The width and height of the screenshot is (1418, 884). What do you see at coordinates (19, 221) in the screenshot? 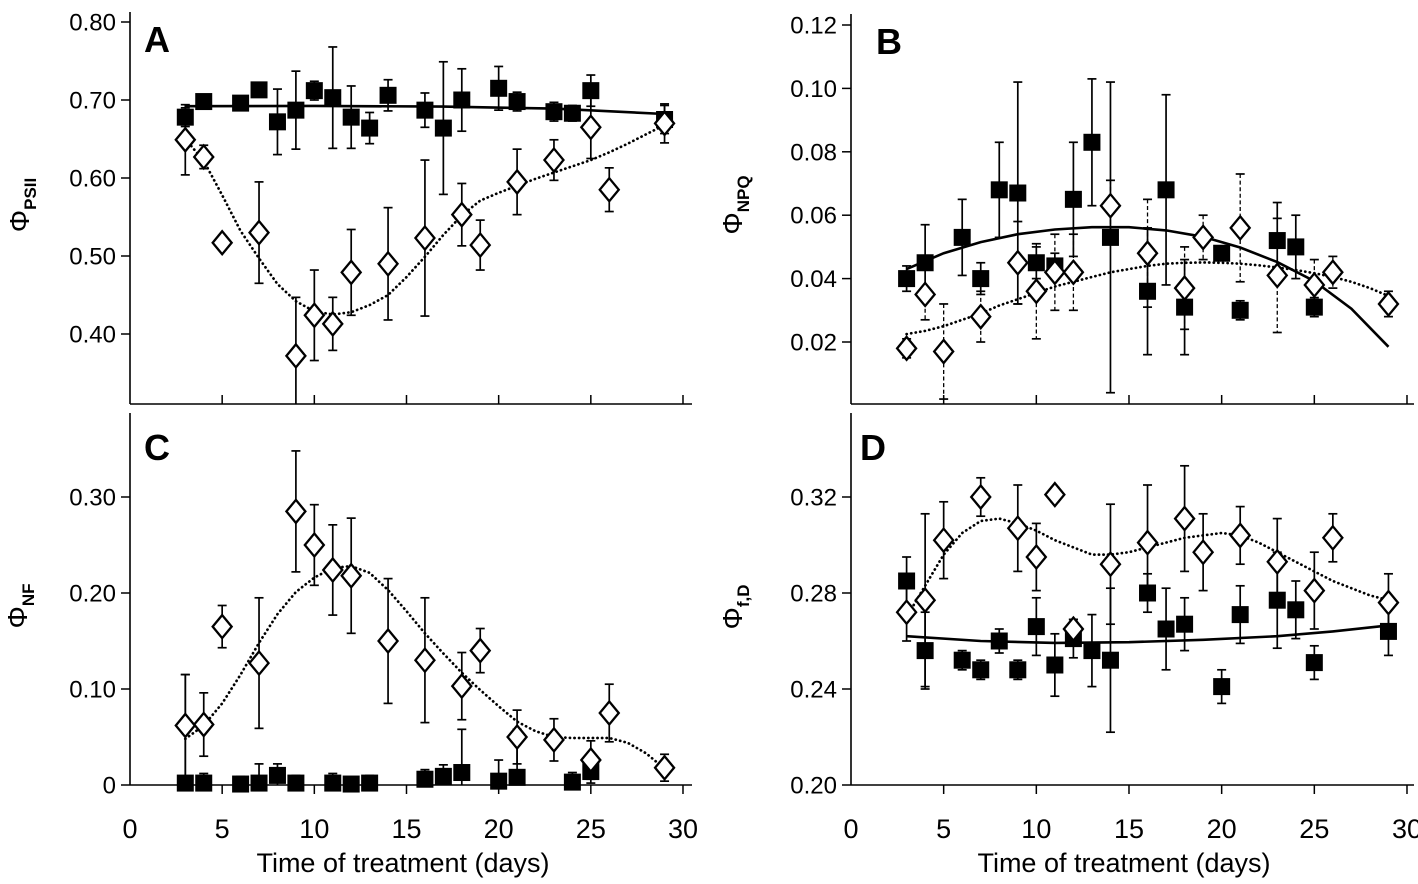
I see `phi-symbol: Φ` at bounding box center [19, 221].